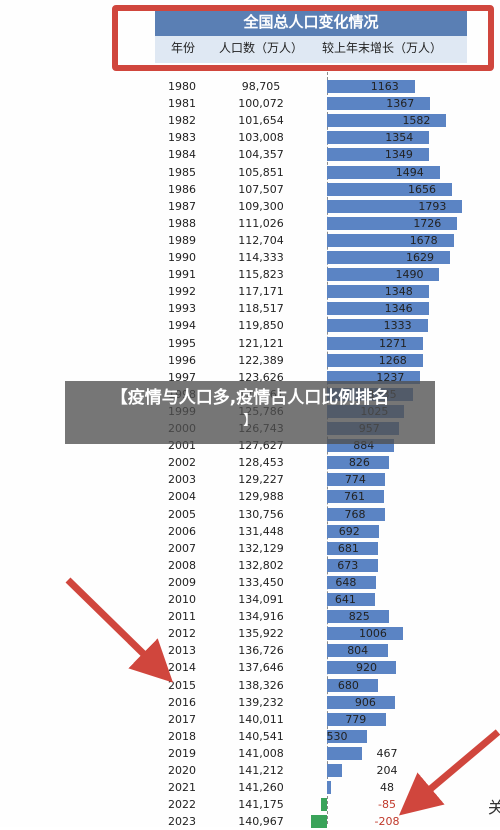 Image resolution: width=500 pixels, height=830 pixels. Describe the element at coordinates (372, 634) in the screenshot. I see `increase-label: 1006` at that location.